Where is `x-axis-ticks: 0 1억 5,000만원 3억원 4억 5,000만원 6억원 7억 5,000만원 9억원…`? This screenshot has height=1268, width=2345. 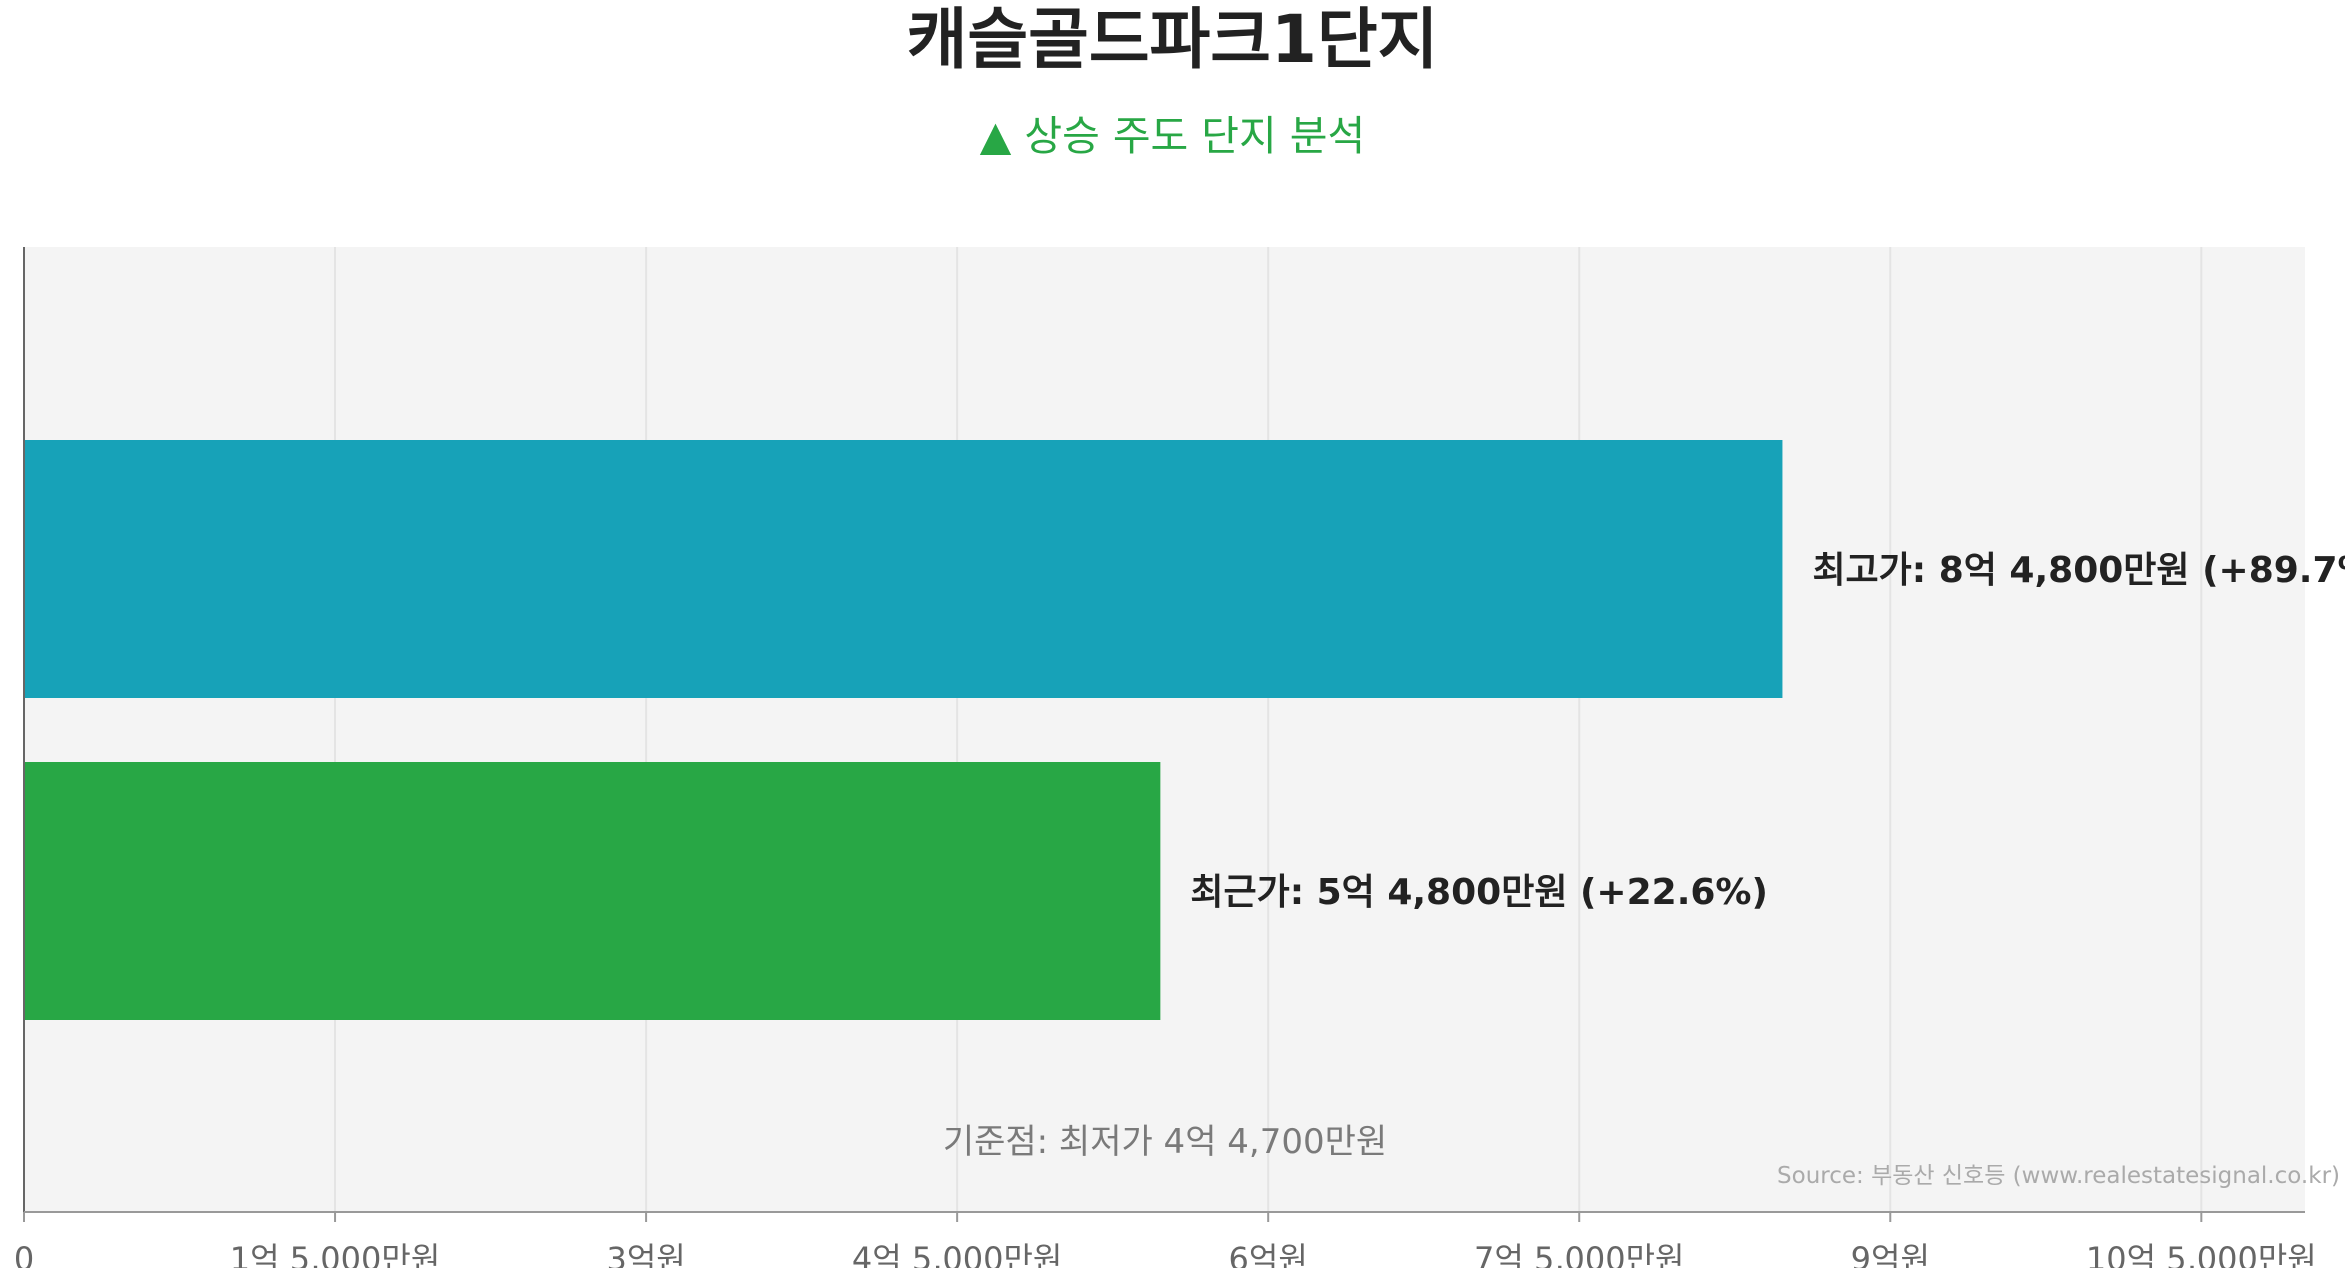 x-axis-ticks: 0 1억 5,000만원 3억원 4억 5,000만원 6억원 7억 5,000만원 9억원… is located at coordinates (1165, 1240).